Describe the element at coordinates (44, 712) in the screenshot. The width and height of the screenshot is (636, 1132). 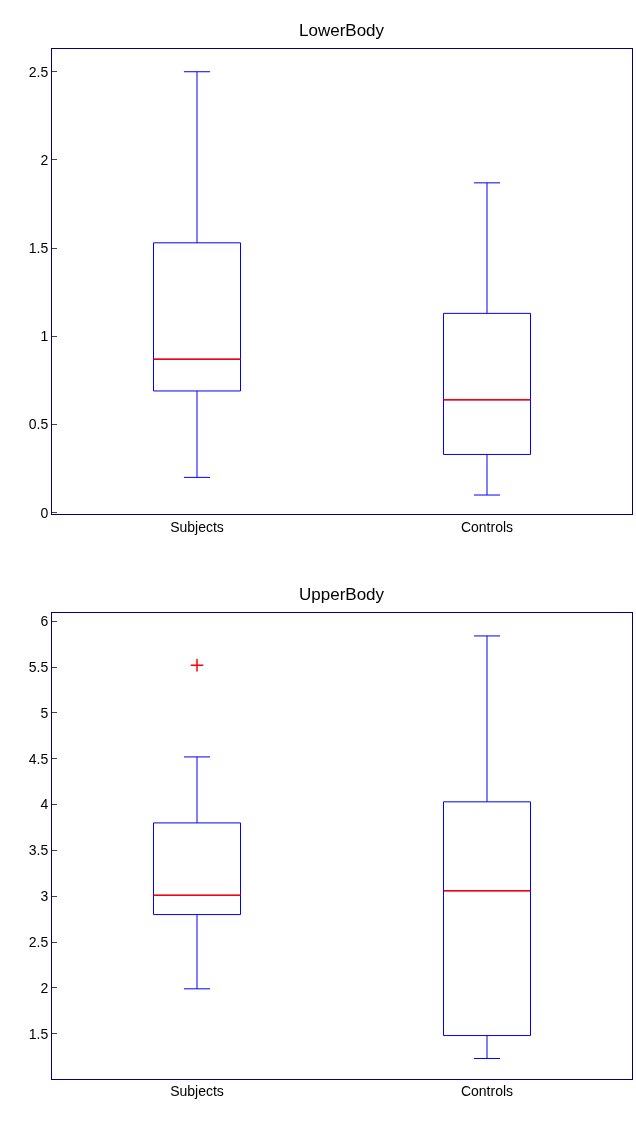
I see `y-tick-label: 5` at that location.